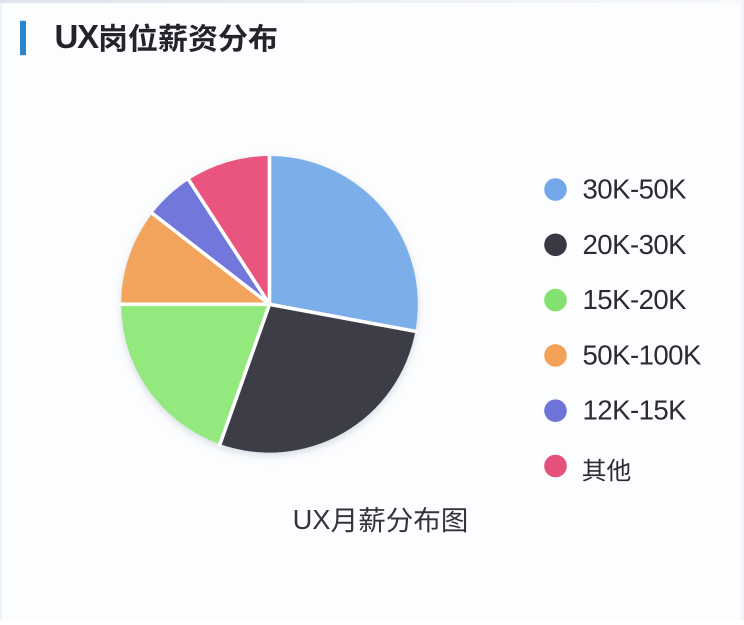 The image size is (744, 625). I want to click on svg-text: 20K-30K, so click(635, 244).